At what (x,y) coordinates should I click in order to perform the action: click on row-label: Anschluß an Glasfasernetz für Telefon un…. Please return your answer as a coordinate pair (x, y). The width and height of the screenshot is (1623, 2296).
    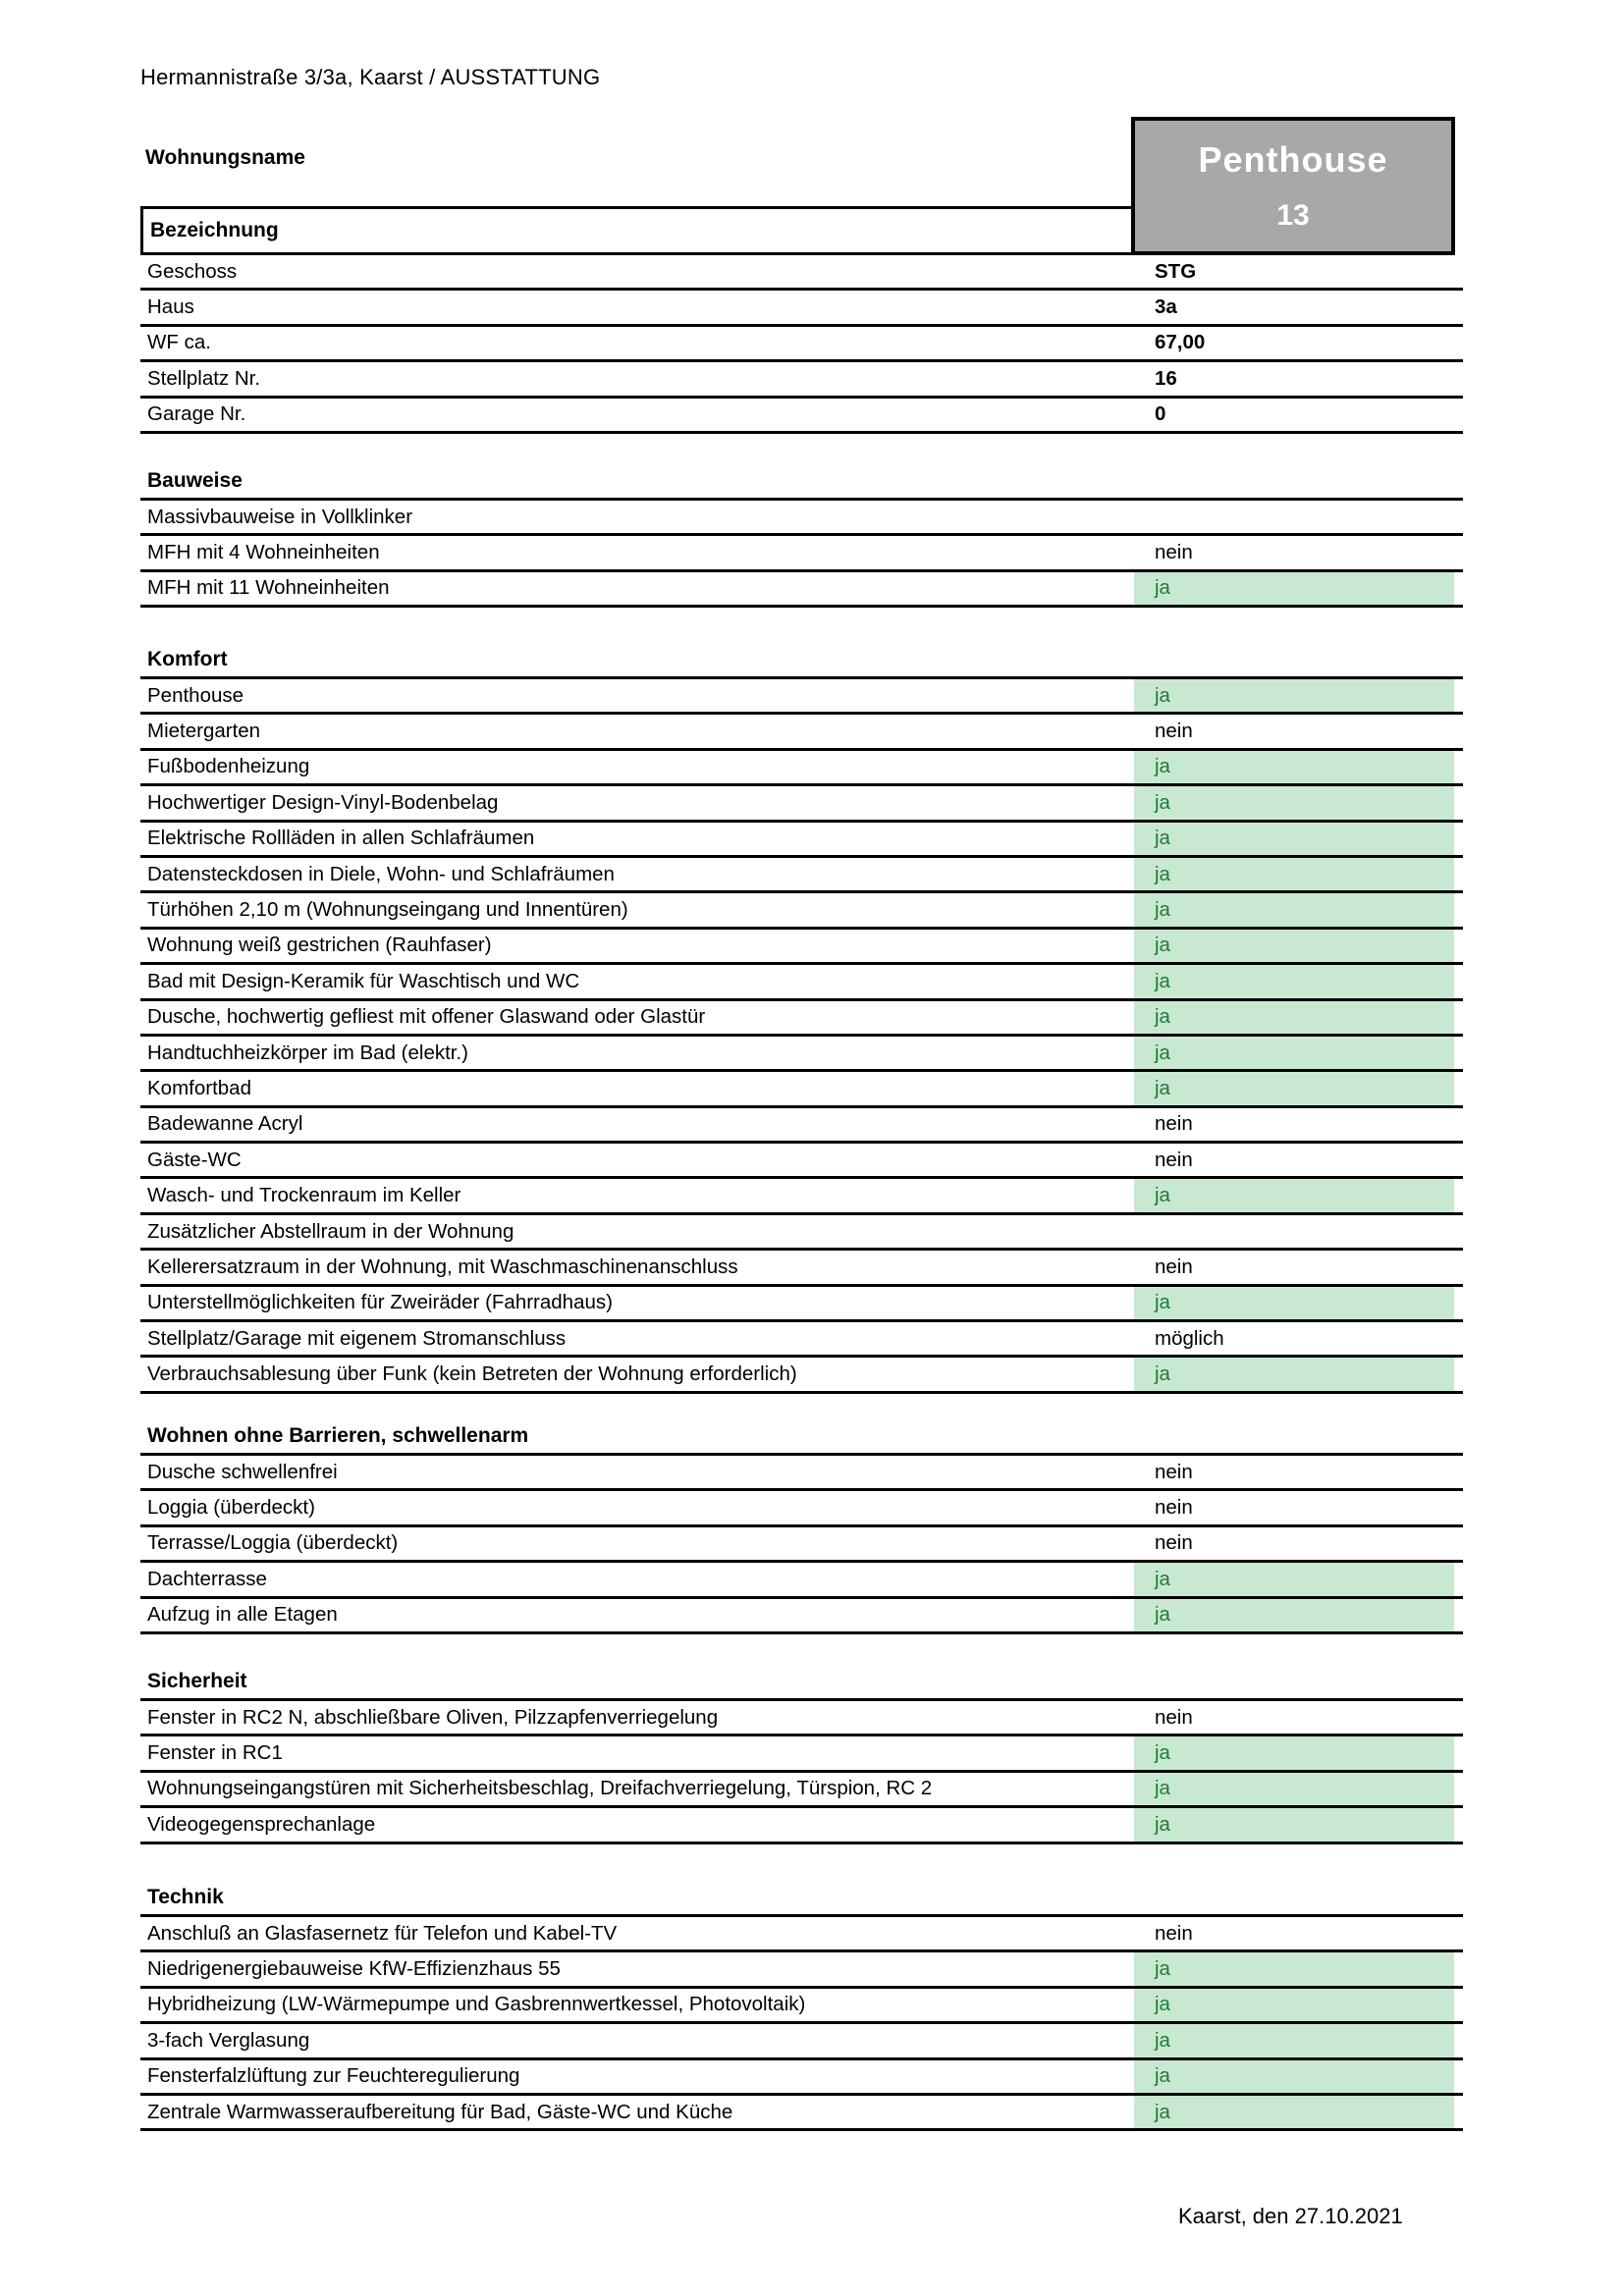
    Looking at the image, I should click on (382, 1933).